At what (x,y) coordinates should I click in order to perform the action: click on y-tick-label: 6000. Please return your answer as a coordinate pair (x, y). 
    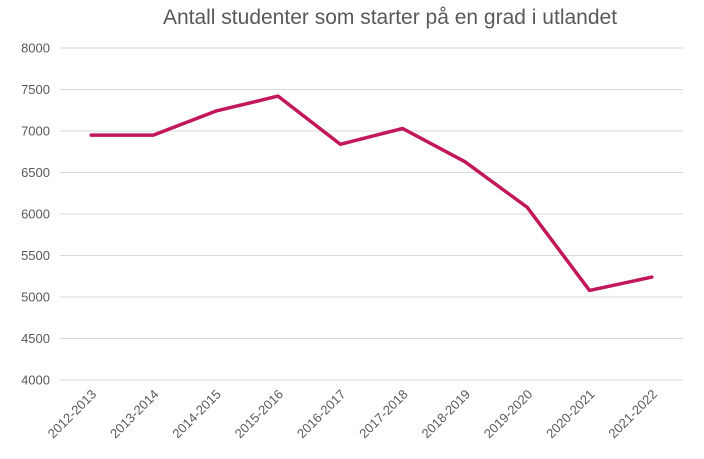
    Looking at the image, I should click on (35, 214).